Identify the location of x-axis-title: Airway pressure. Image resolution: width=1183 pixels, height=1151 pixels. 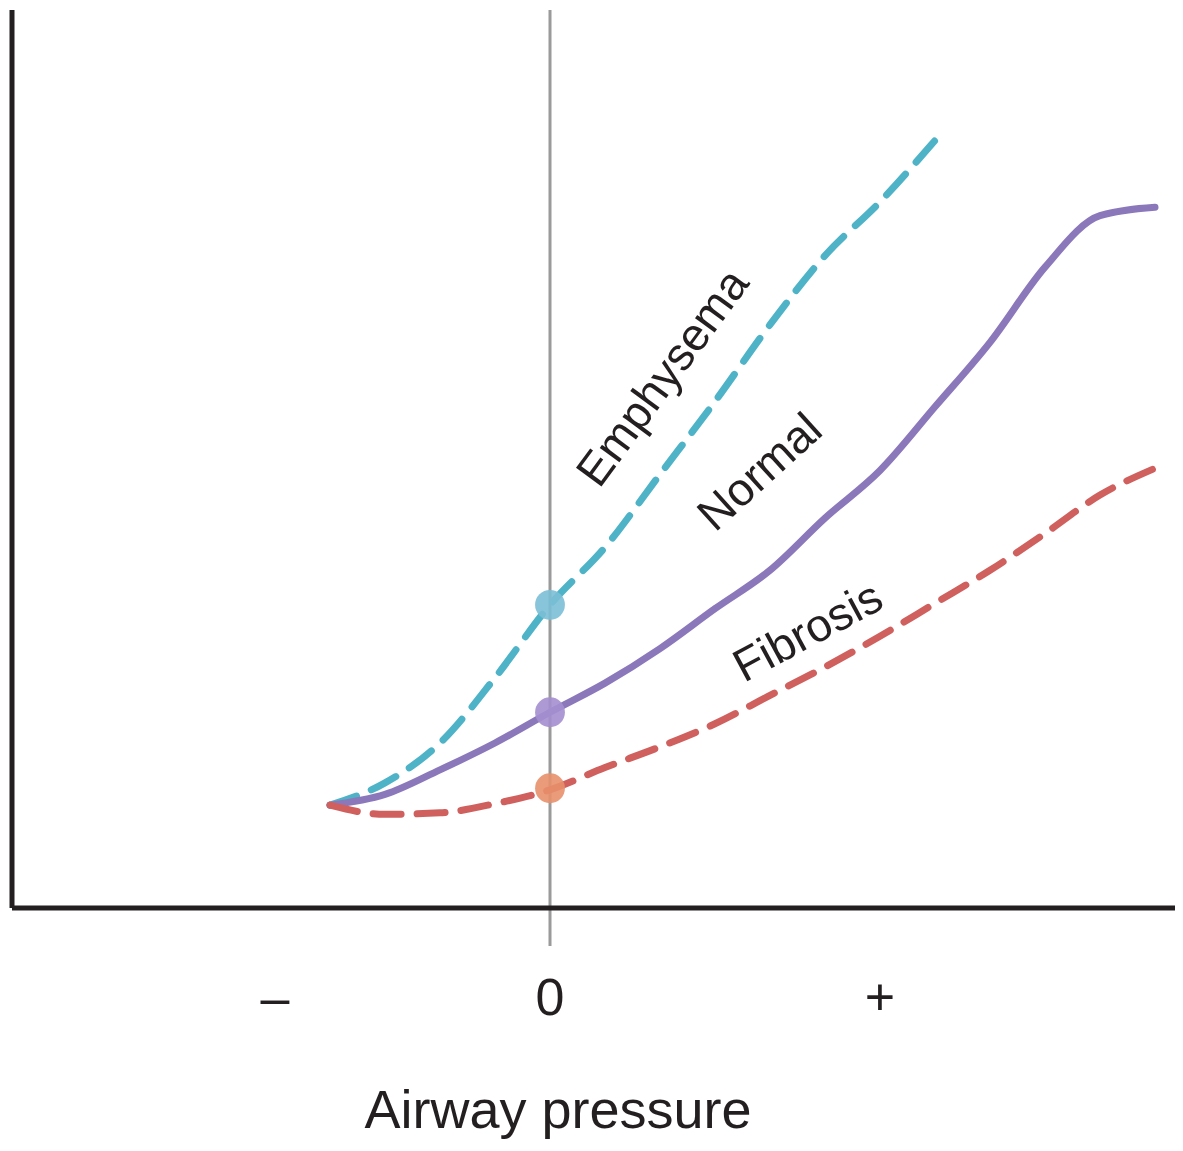
(558, 1109).